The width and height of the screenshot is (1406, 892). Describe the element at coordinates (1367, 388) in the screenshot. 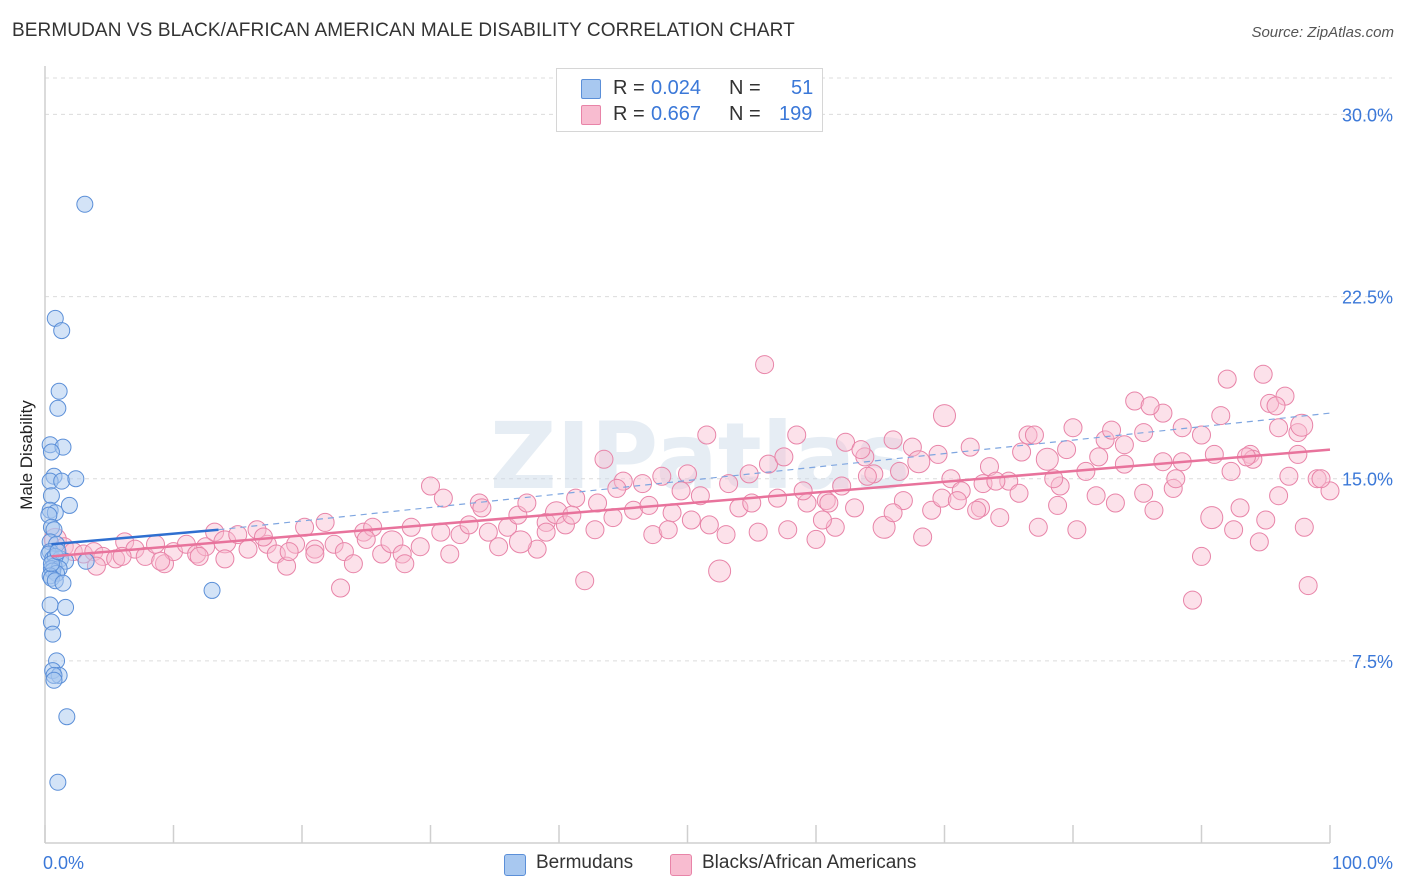

I see `y-tick-labels: 7.5% 15.0% 22.5% 30.0%` at that location.